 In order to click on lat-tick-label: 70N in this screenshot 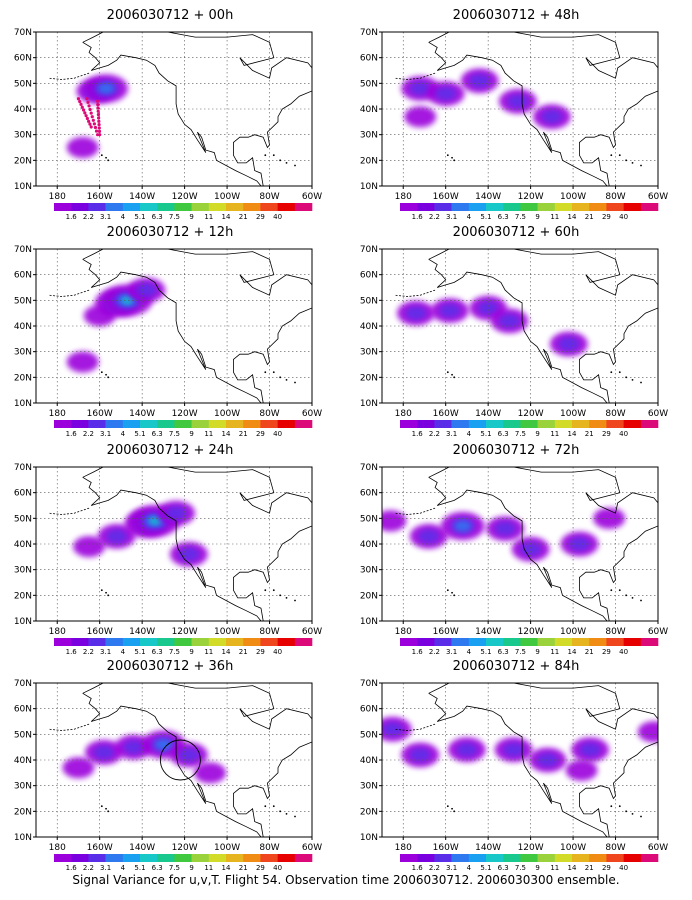, I will do `click(23, 250)`.